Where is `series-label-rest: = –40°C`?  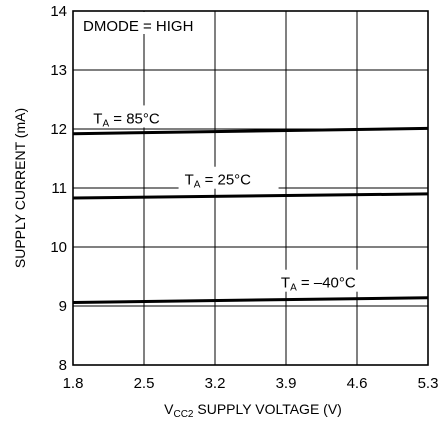 series-label-rest: = –40°C is located at coordinates (326, 283).